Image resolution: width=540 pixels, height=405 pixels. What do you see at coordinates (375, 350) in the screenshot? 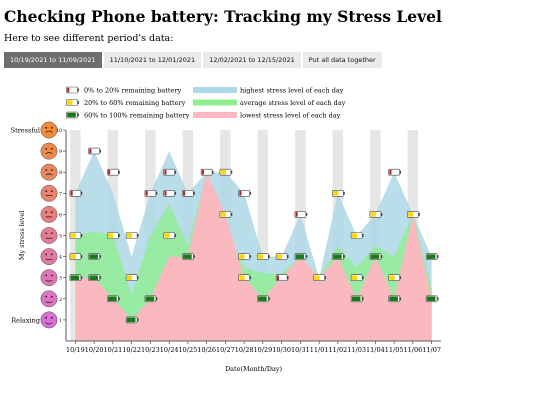
I see `x-tick-label: 11/04` at bounding box center [375, 350].